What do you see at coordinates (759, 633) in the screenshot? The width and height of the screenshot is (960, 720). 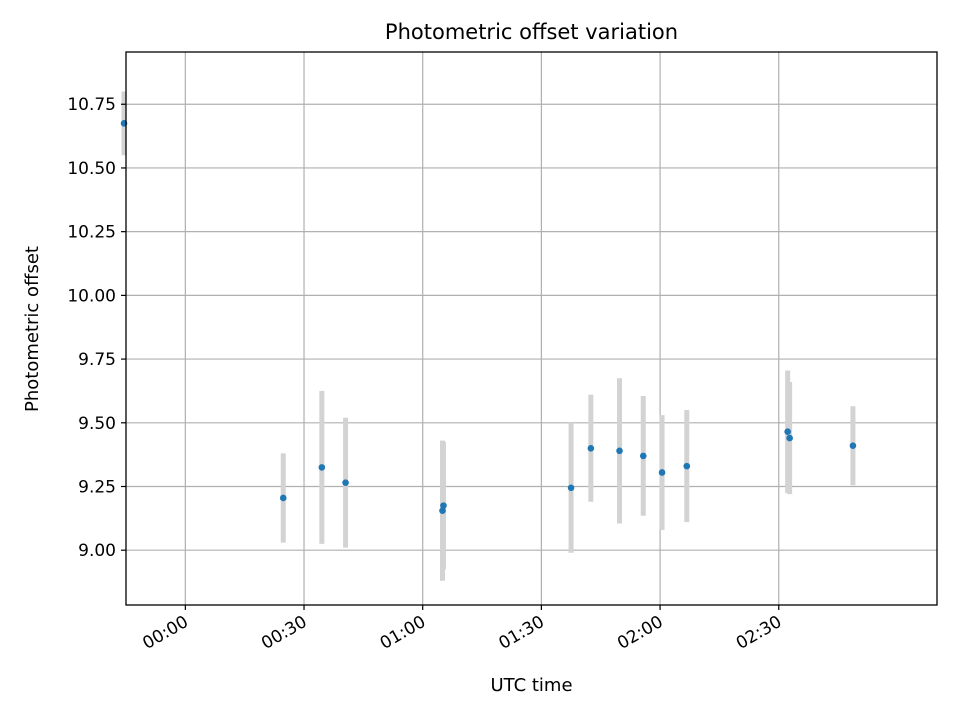 I see `x-tick-label: 02:30` at bounding box center [759, 633].